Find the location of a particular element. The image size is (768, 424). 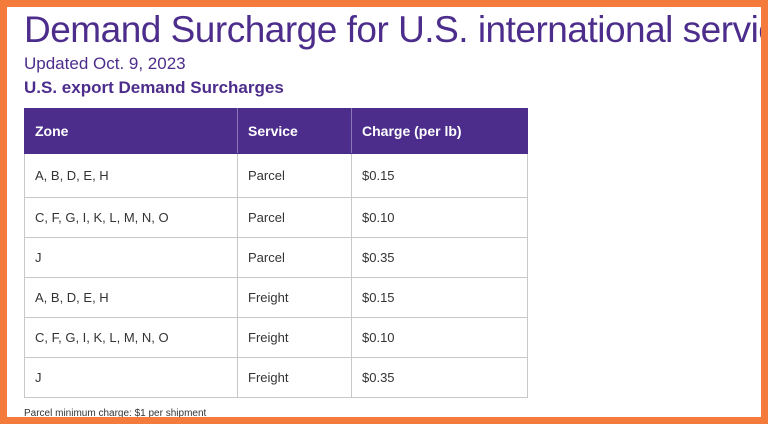

table-header-row: Zone Service Charge (per lb) is located at coordinates (276, 131).